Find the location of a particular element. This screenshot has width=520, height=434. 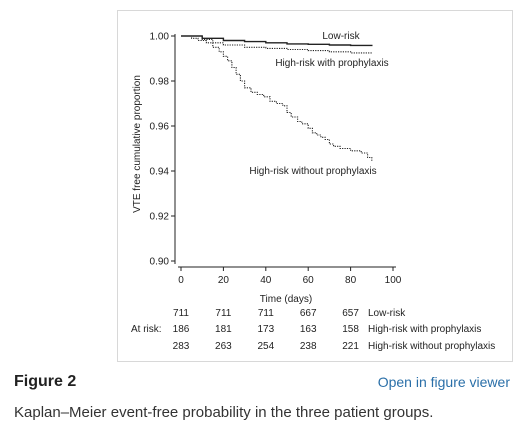

y-tick-label: 1.00 is located at coordinates (160, 37).